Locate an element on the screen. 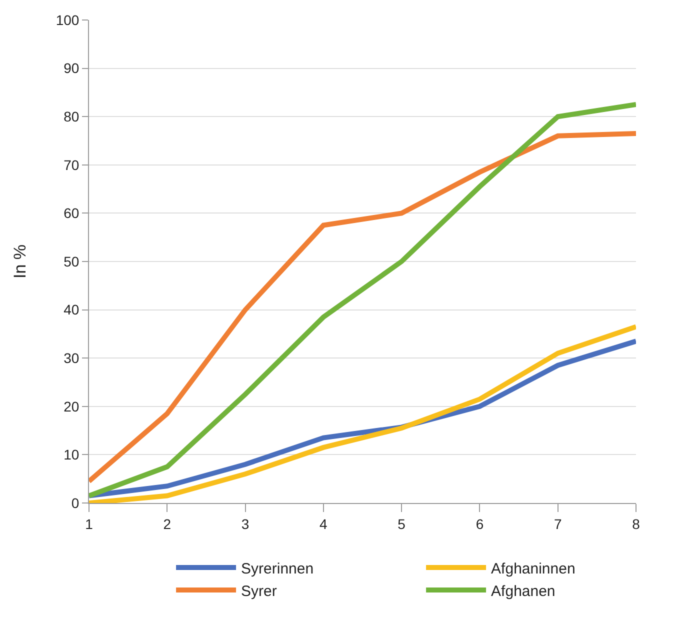 This screenshot has width=683, height=628. legend-label: Syrerinnen is located at coordinates (277, 569).